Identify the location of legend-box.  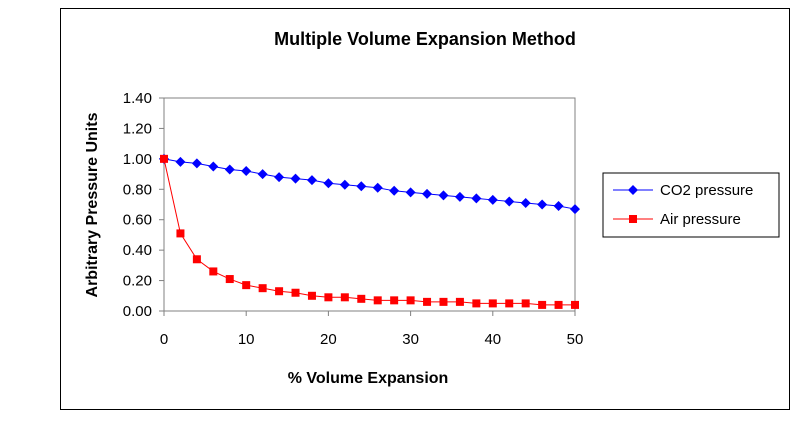
(691, 205).